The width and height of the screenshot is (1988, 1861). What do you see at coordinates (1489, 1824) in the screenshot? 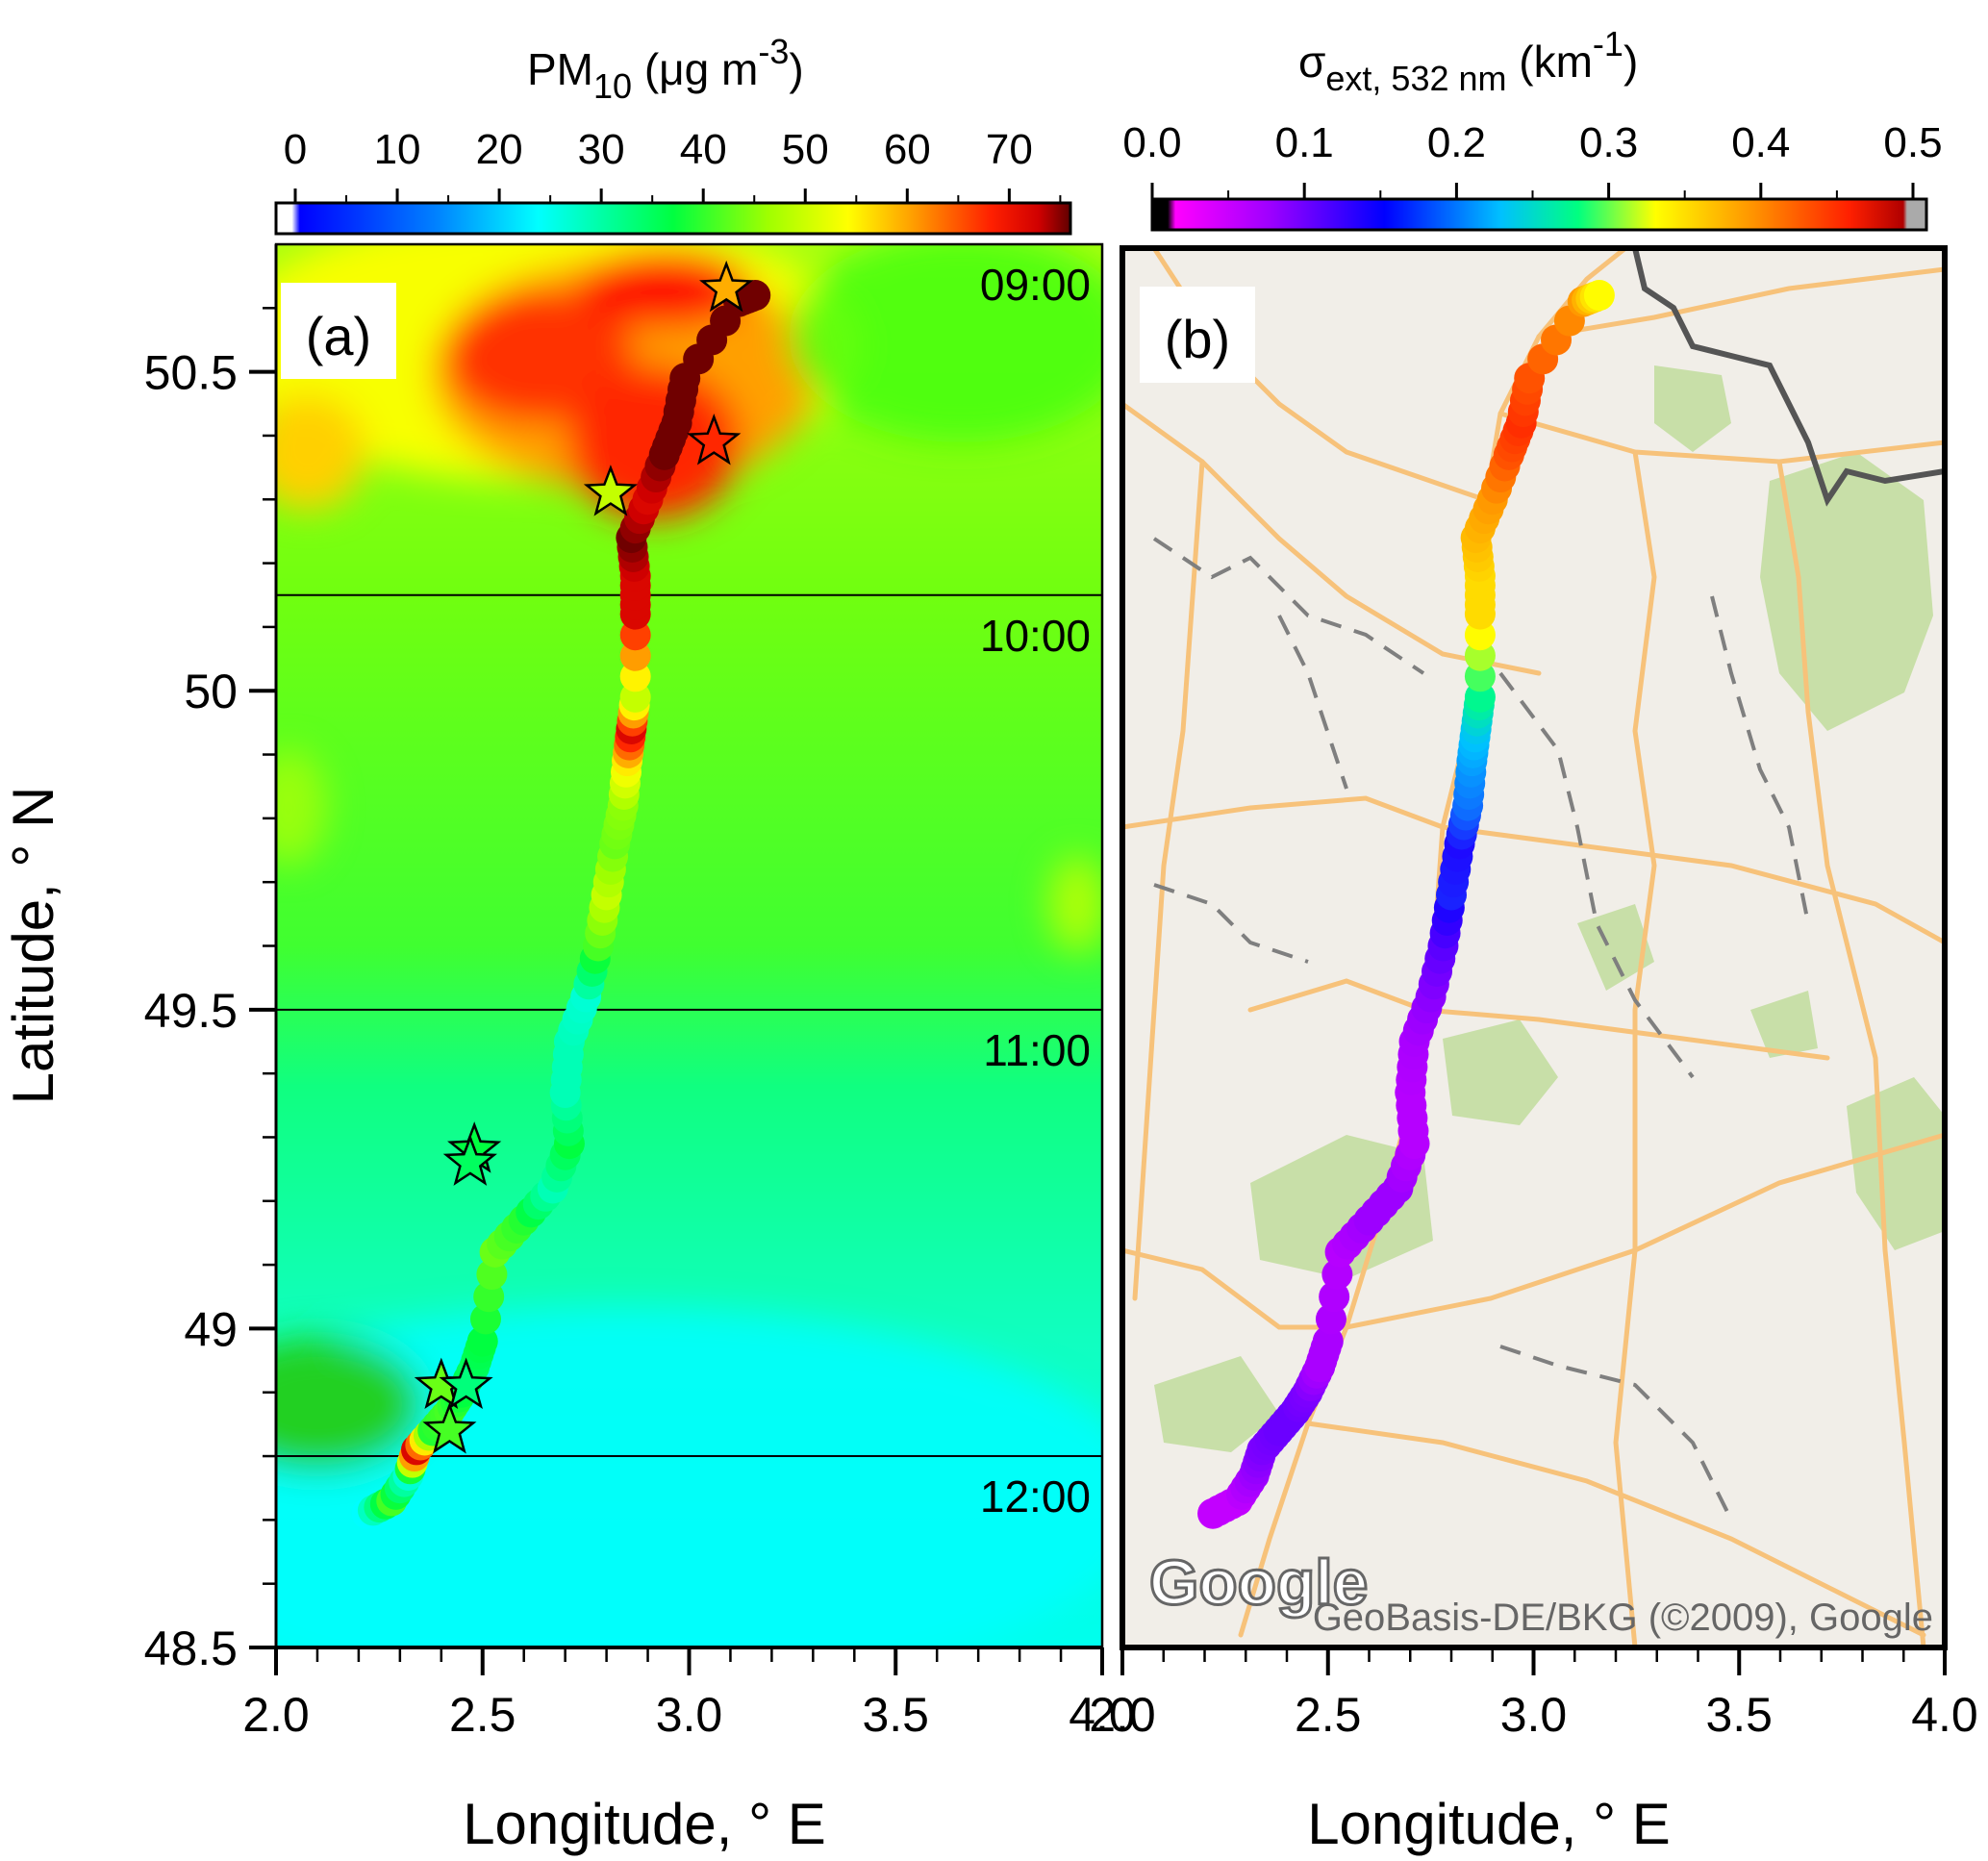
I see `x-axis-label-b: Longitude, ° E` at bounding box center [1489, 1824].